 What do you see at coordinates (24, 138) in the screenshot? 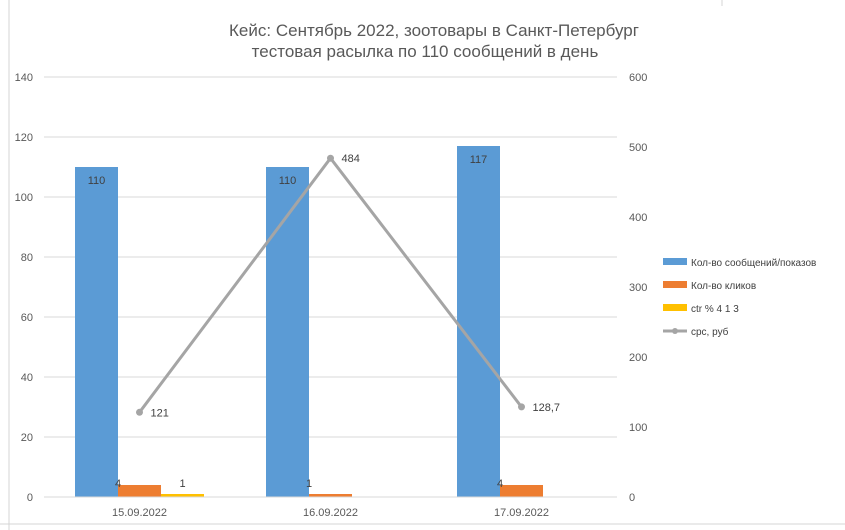
I see `y-left-tick-label: 120` at bounding box center [24, 138].